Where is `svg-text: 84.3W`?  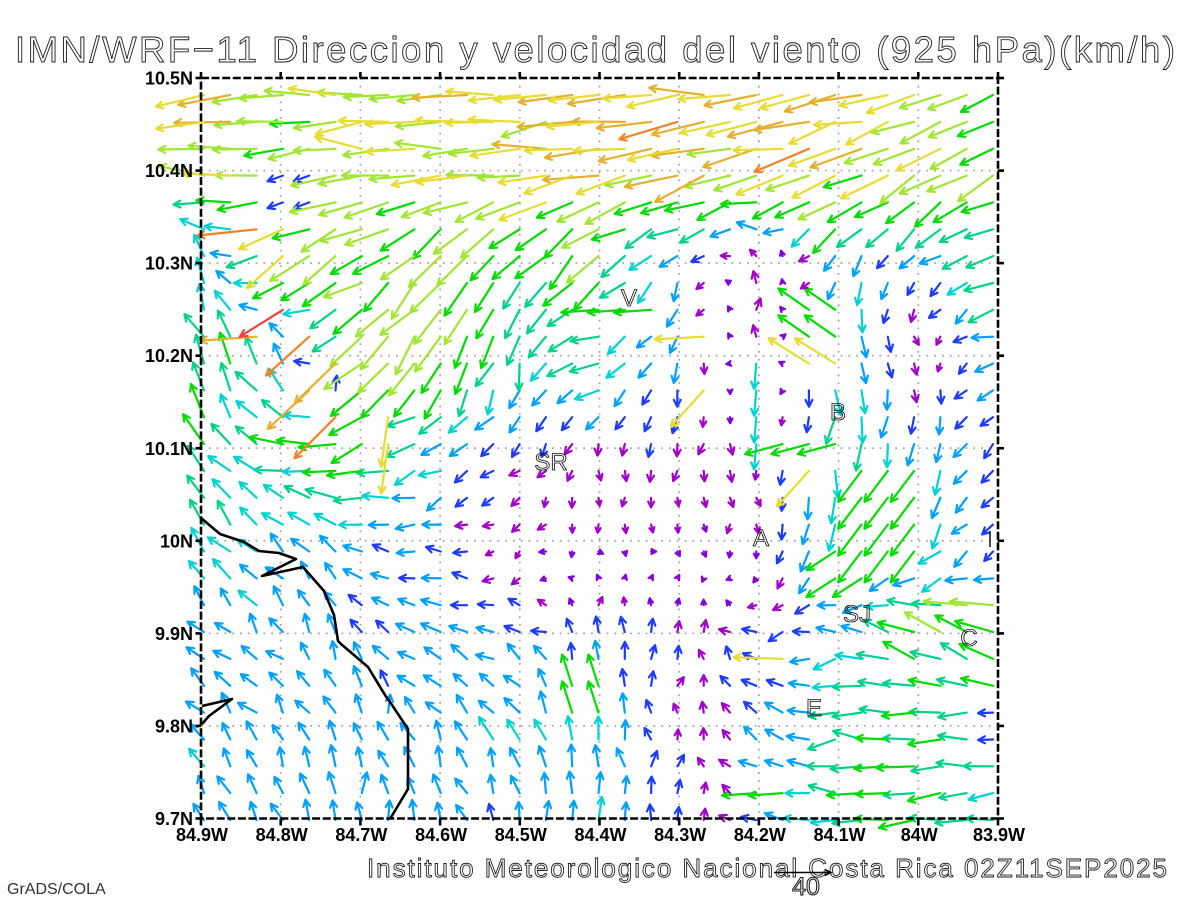
svg-text: 84.3W is located at coordinates (680, 835).